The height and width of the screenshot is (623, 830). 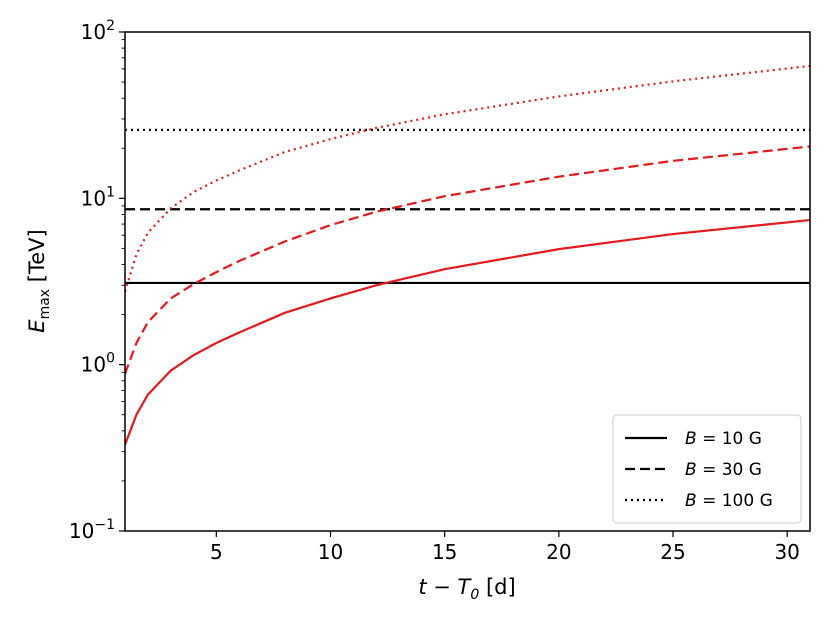 What do you see at coordinates (729, 501) in the screenshot?
I see `legend-entry-label: B = 100 G` at bounding box center [729, 501].